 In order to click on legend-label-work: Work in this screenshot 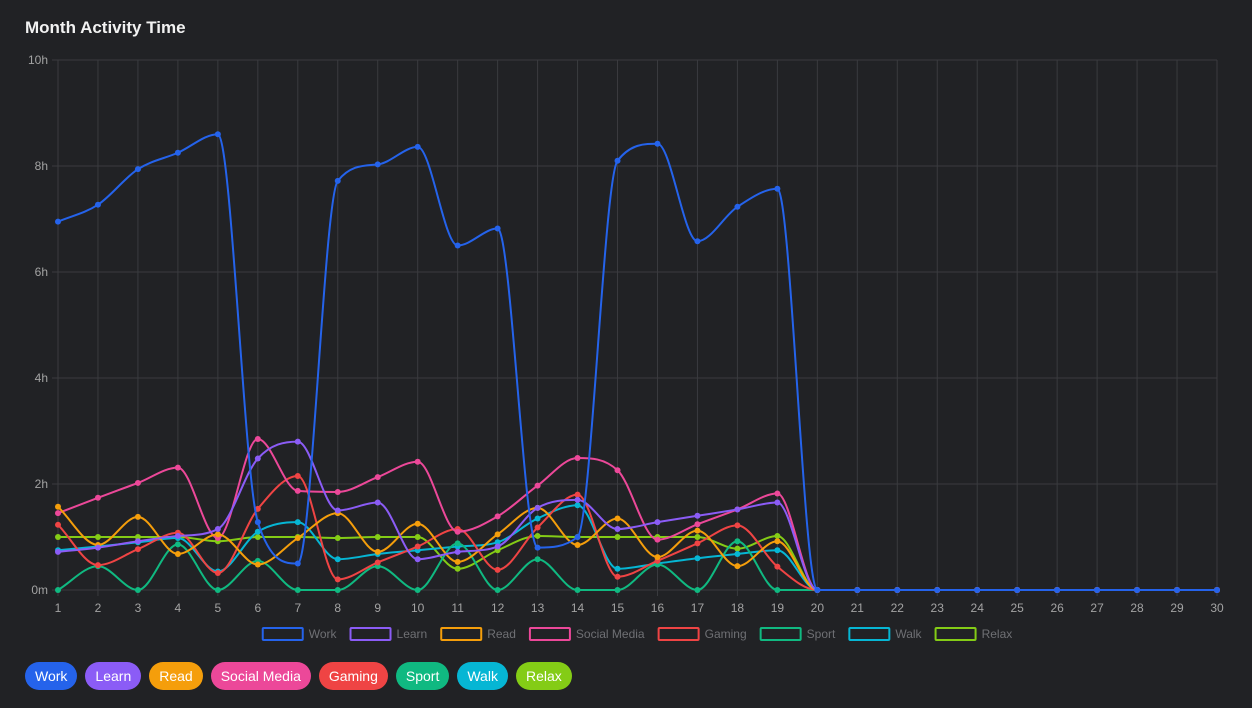, I will do `click(323, 634)`.